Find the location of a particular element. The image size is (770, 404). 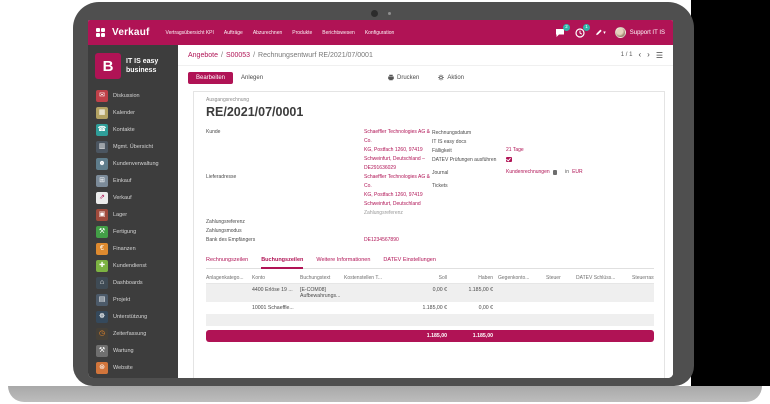

pencil-icon is located at coordinates (598, 32).